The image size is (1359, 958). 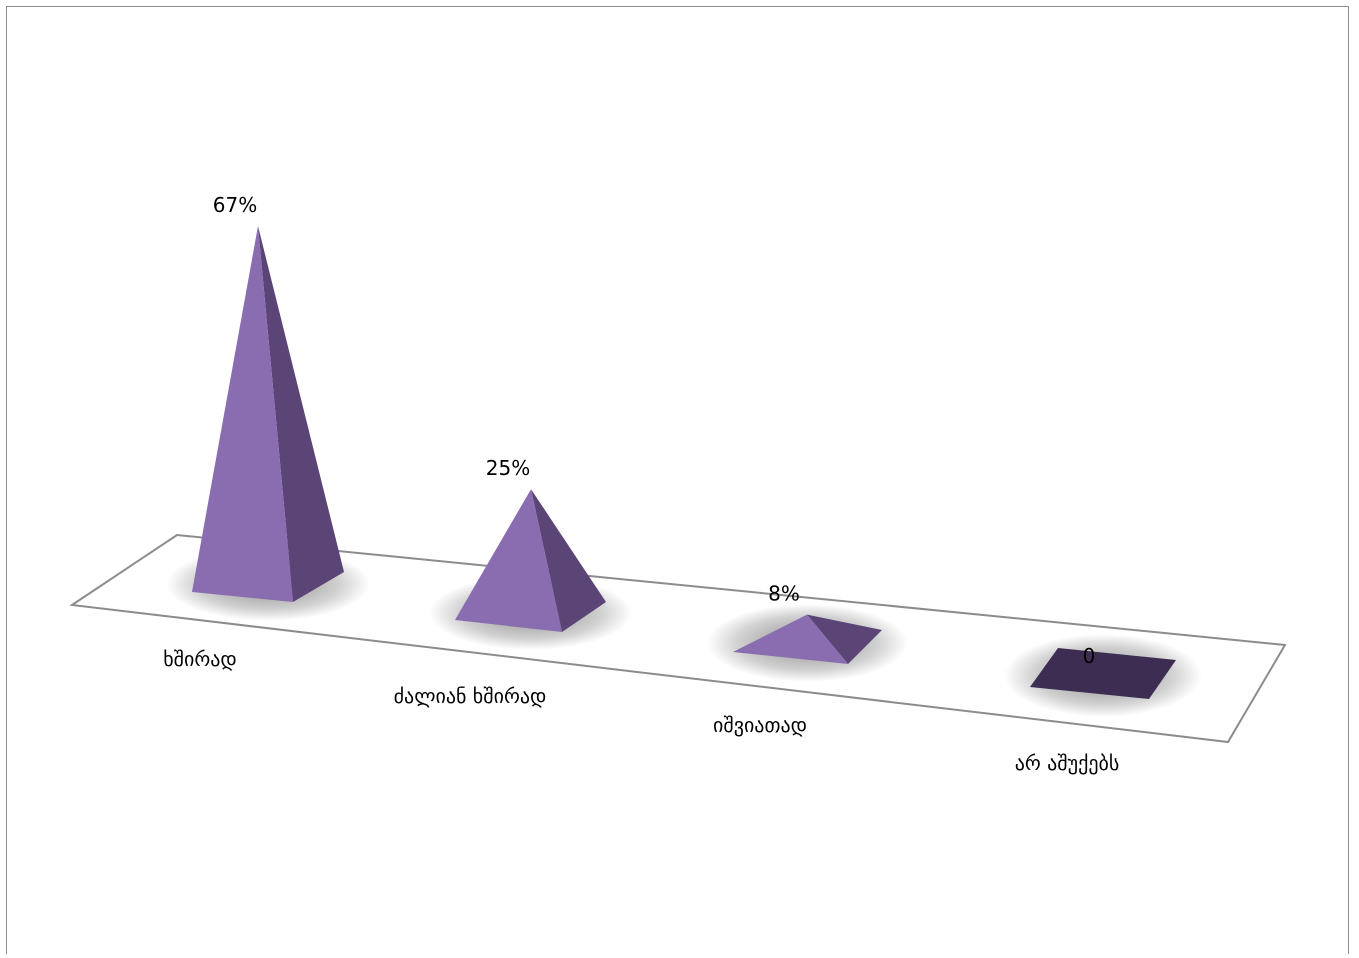 What do you see at coordinates (1089, 656) in the screenshot?
I see `data-label: 0` at bounding box center [1089, 656].